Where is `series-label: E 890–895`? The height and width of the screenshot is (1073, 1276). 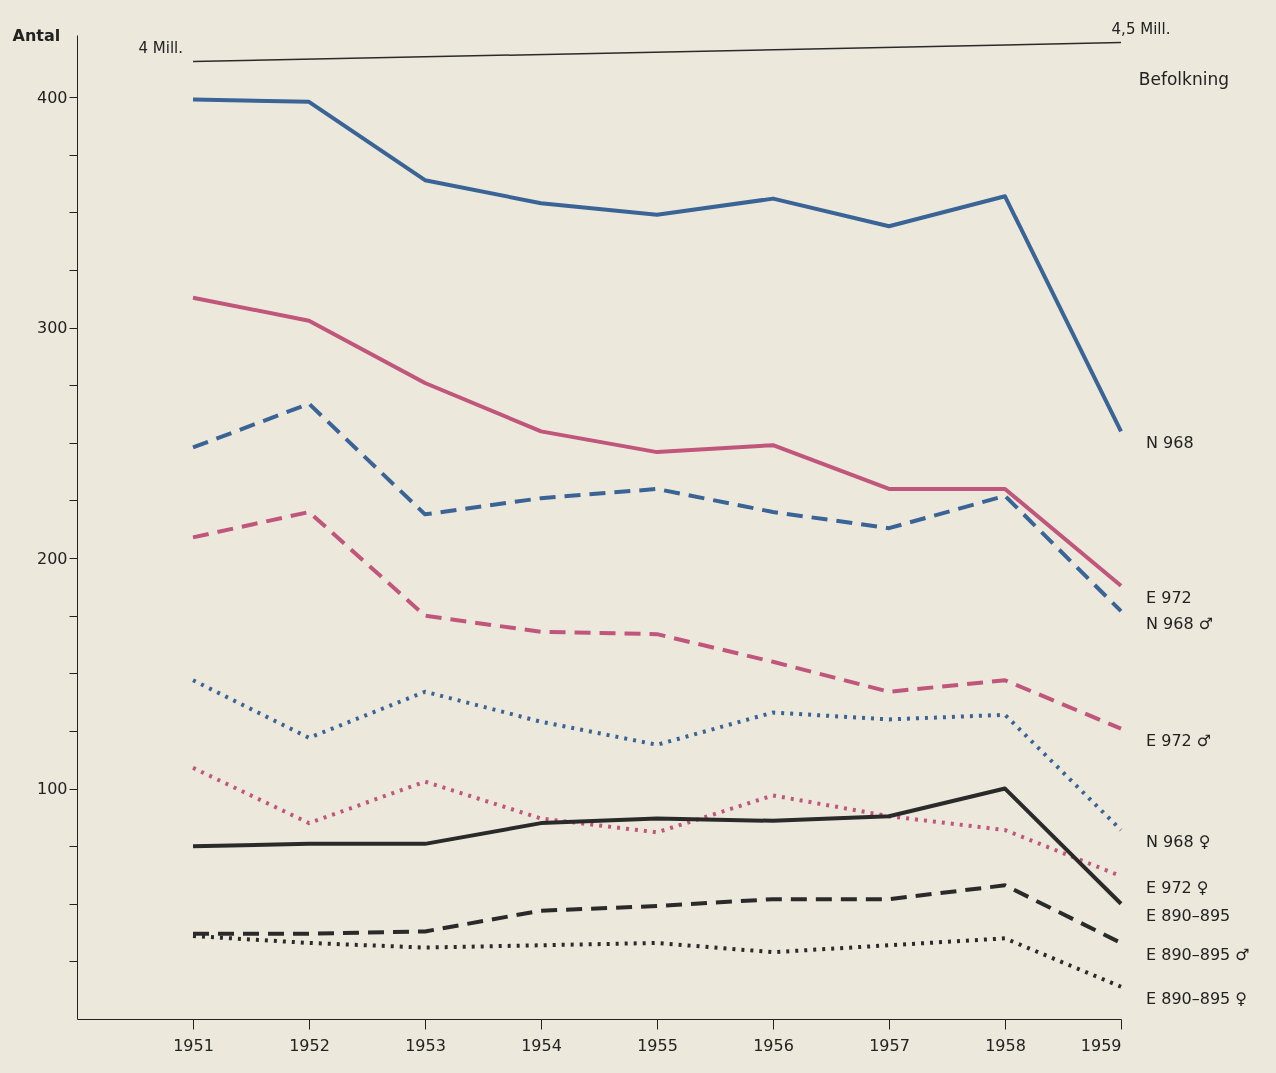
series-label: E 890–895 is located at coordinates (1188, 915).